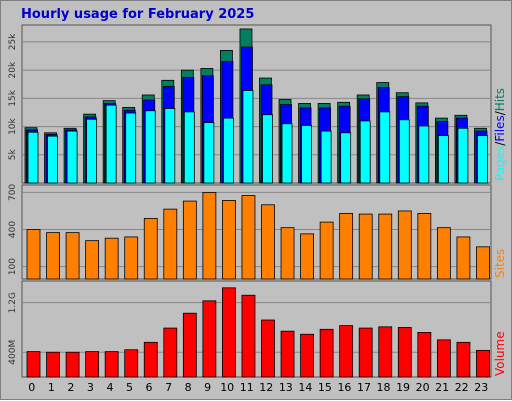 The image size is (512, 401). Describe the element at coordinates (305, 387) in the screenshot. I see `x-tick-label: 14` at that location.